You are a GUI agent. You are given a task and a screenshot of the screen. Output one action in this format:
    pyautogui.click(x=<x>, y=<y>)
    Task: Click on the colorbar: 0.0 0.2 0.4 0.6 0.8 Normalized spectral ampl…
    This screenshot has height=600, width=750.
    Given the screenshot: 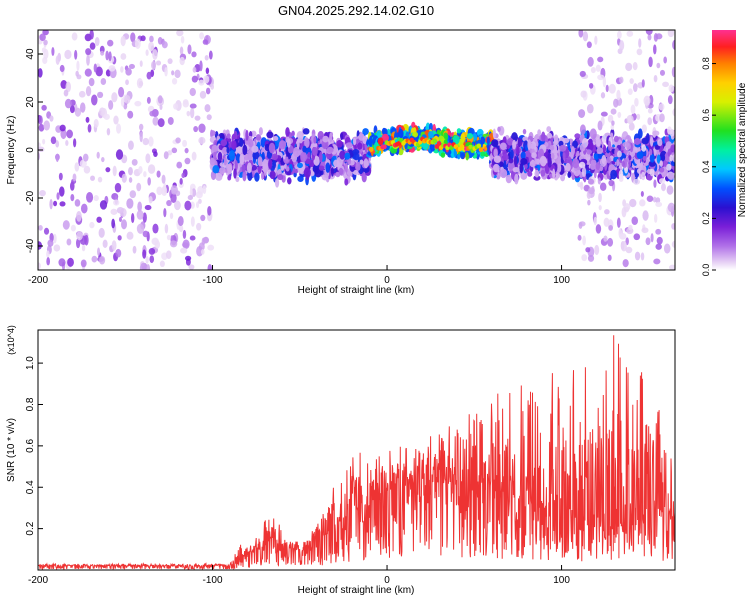 What is the action you would take?
    pyautogui.click(x=724, y=153)
    